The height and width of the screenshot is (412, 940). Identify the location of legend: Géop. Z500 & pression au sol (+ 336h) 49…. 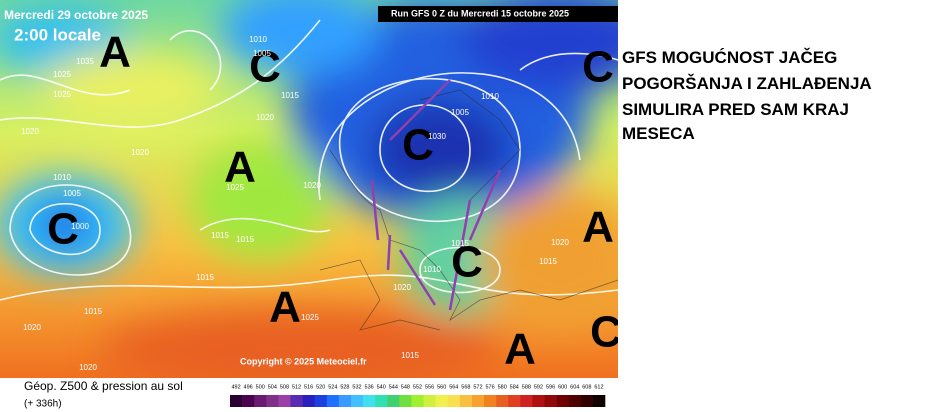
(315, 394).